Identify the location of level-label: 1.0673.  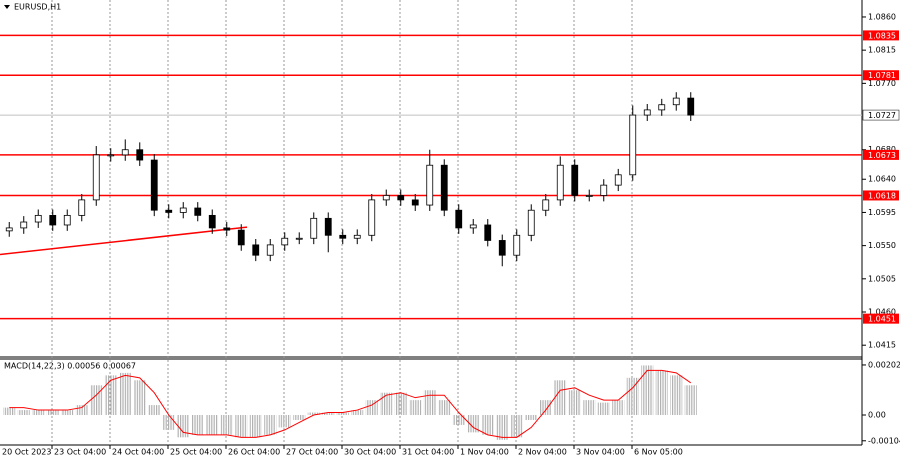
(882, 155).